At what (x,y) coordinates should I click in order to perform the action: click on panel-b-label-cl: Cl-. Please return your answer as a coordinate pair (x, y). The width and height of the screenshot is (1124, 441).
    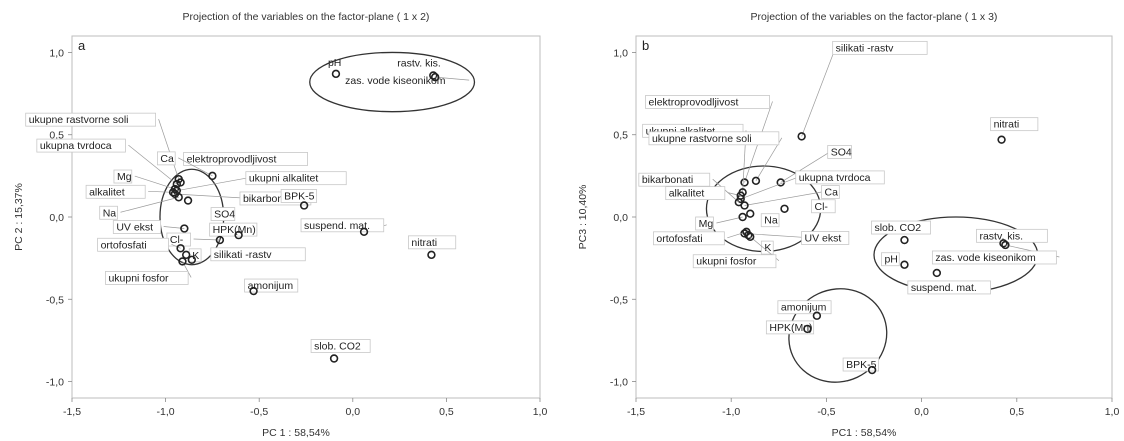
    Looking at the image, I should click on (822, 207).